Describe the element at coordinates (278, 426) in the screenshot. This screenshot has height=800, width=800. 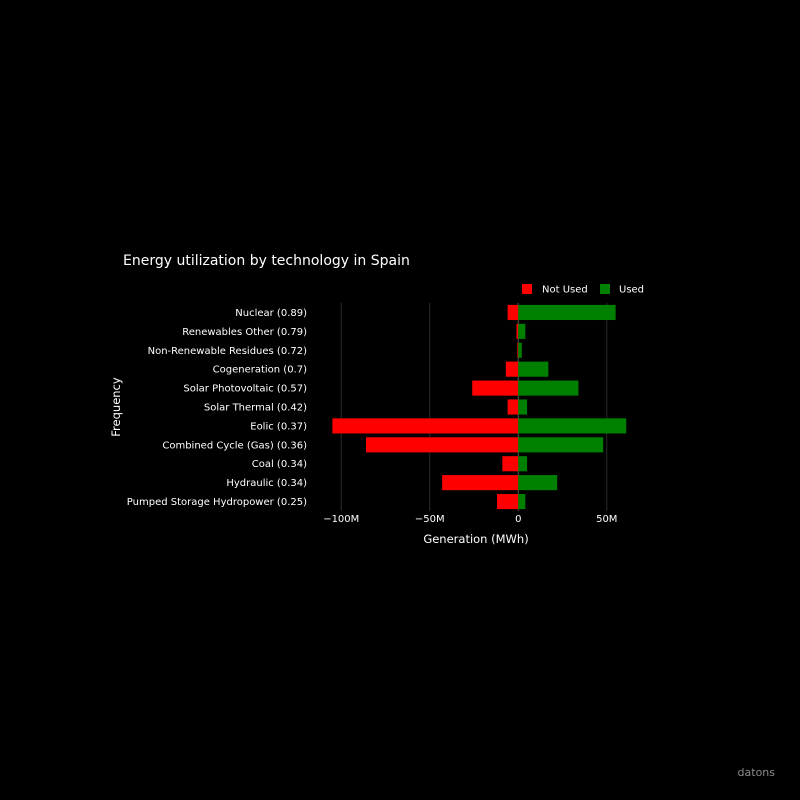
I see `y-tick-label-eolic-0-37: Eolic (0.37)` at that location.